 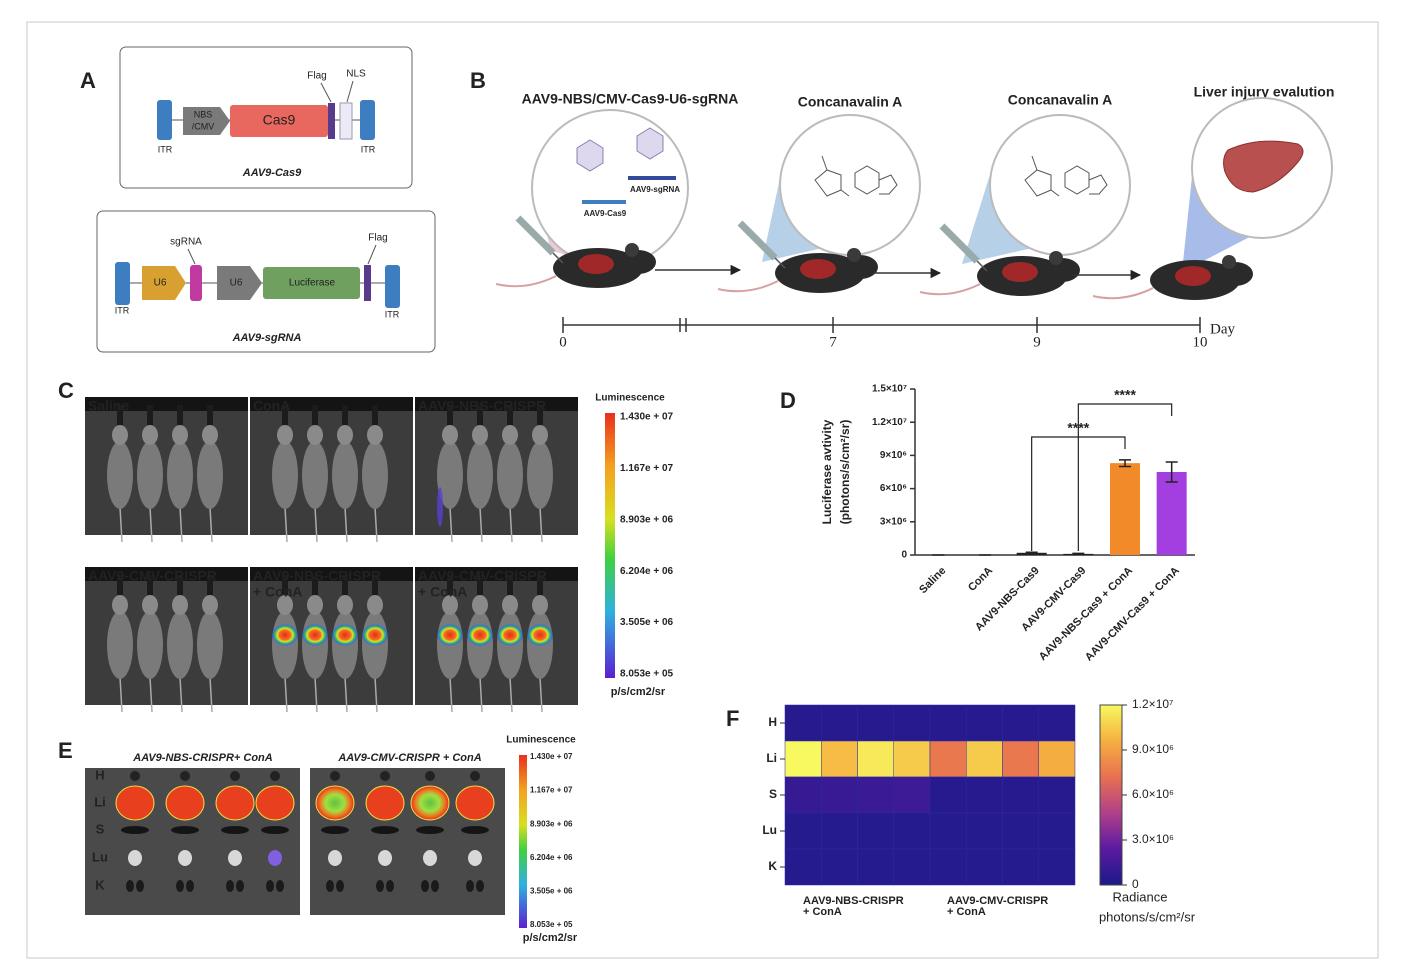 What do you see at coordinates (788, 400) in the screenshot?
I see `panel-label: D` at bounding box center [788, 400].